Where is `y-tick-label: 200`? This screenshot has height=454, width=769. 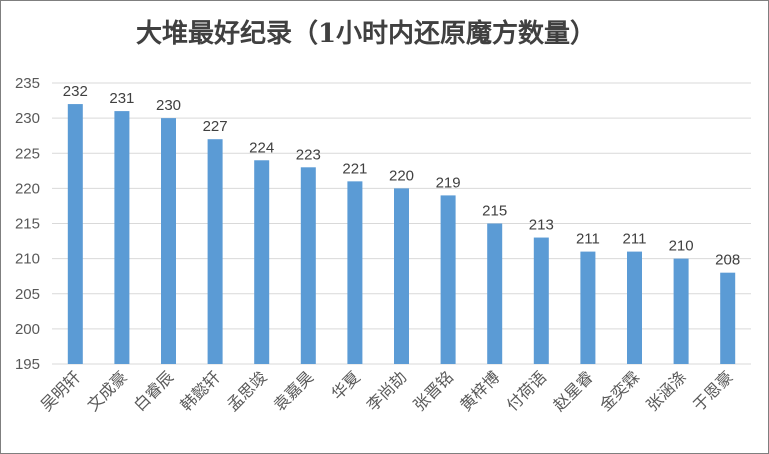 y-tick-label: 200 is located at coordinates (27, 329).